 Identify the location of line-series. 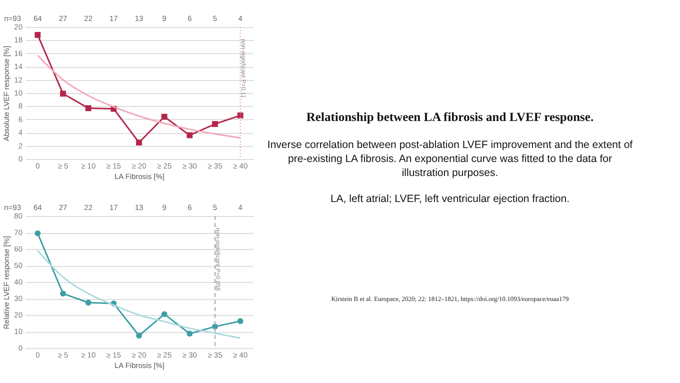
(139, 96).